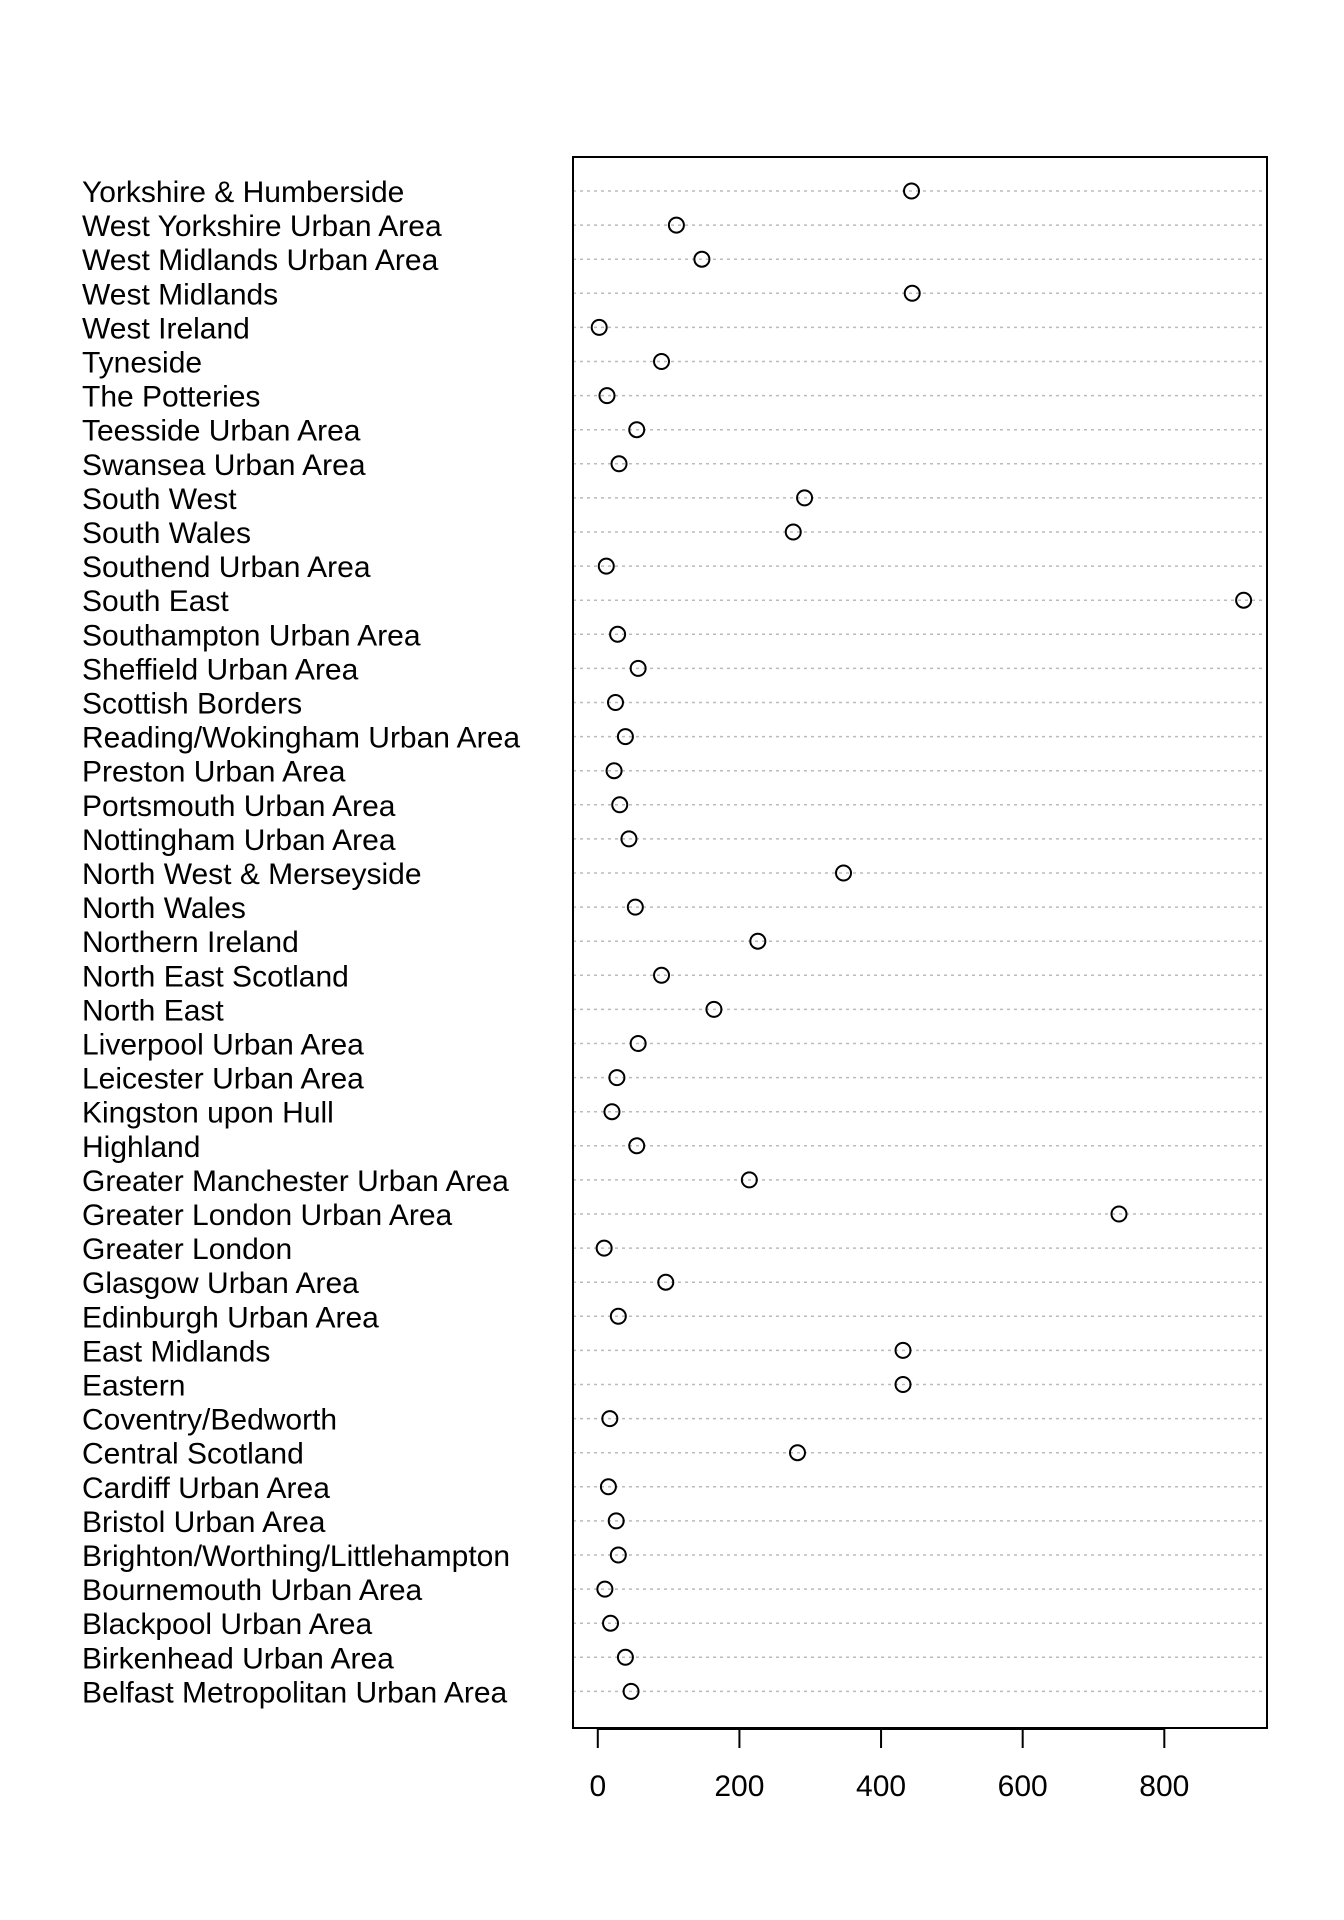 Image resolution: width=1344 pixels, height=1920 pixels. What do you see at coordinates (226, 567) in the screenshot?
I see `category-label: Southend Urban Area` at bounding box center [226, 567].